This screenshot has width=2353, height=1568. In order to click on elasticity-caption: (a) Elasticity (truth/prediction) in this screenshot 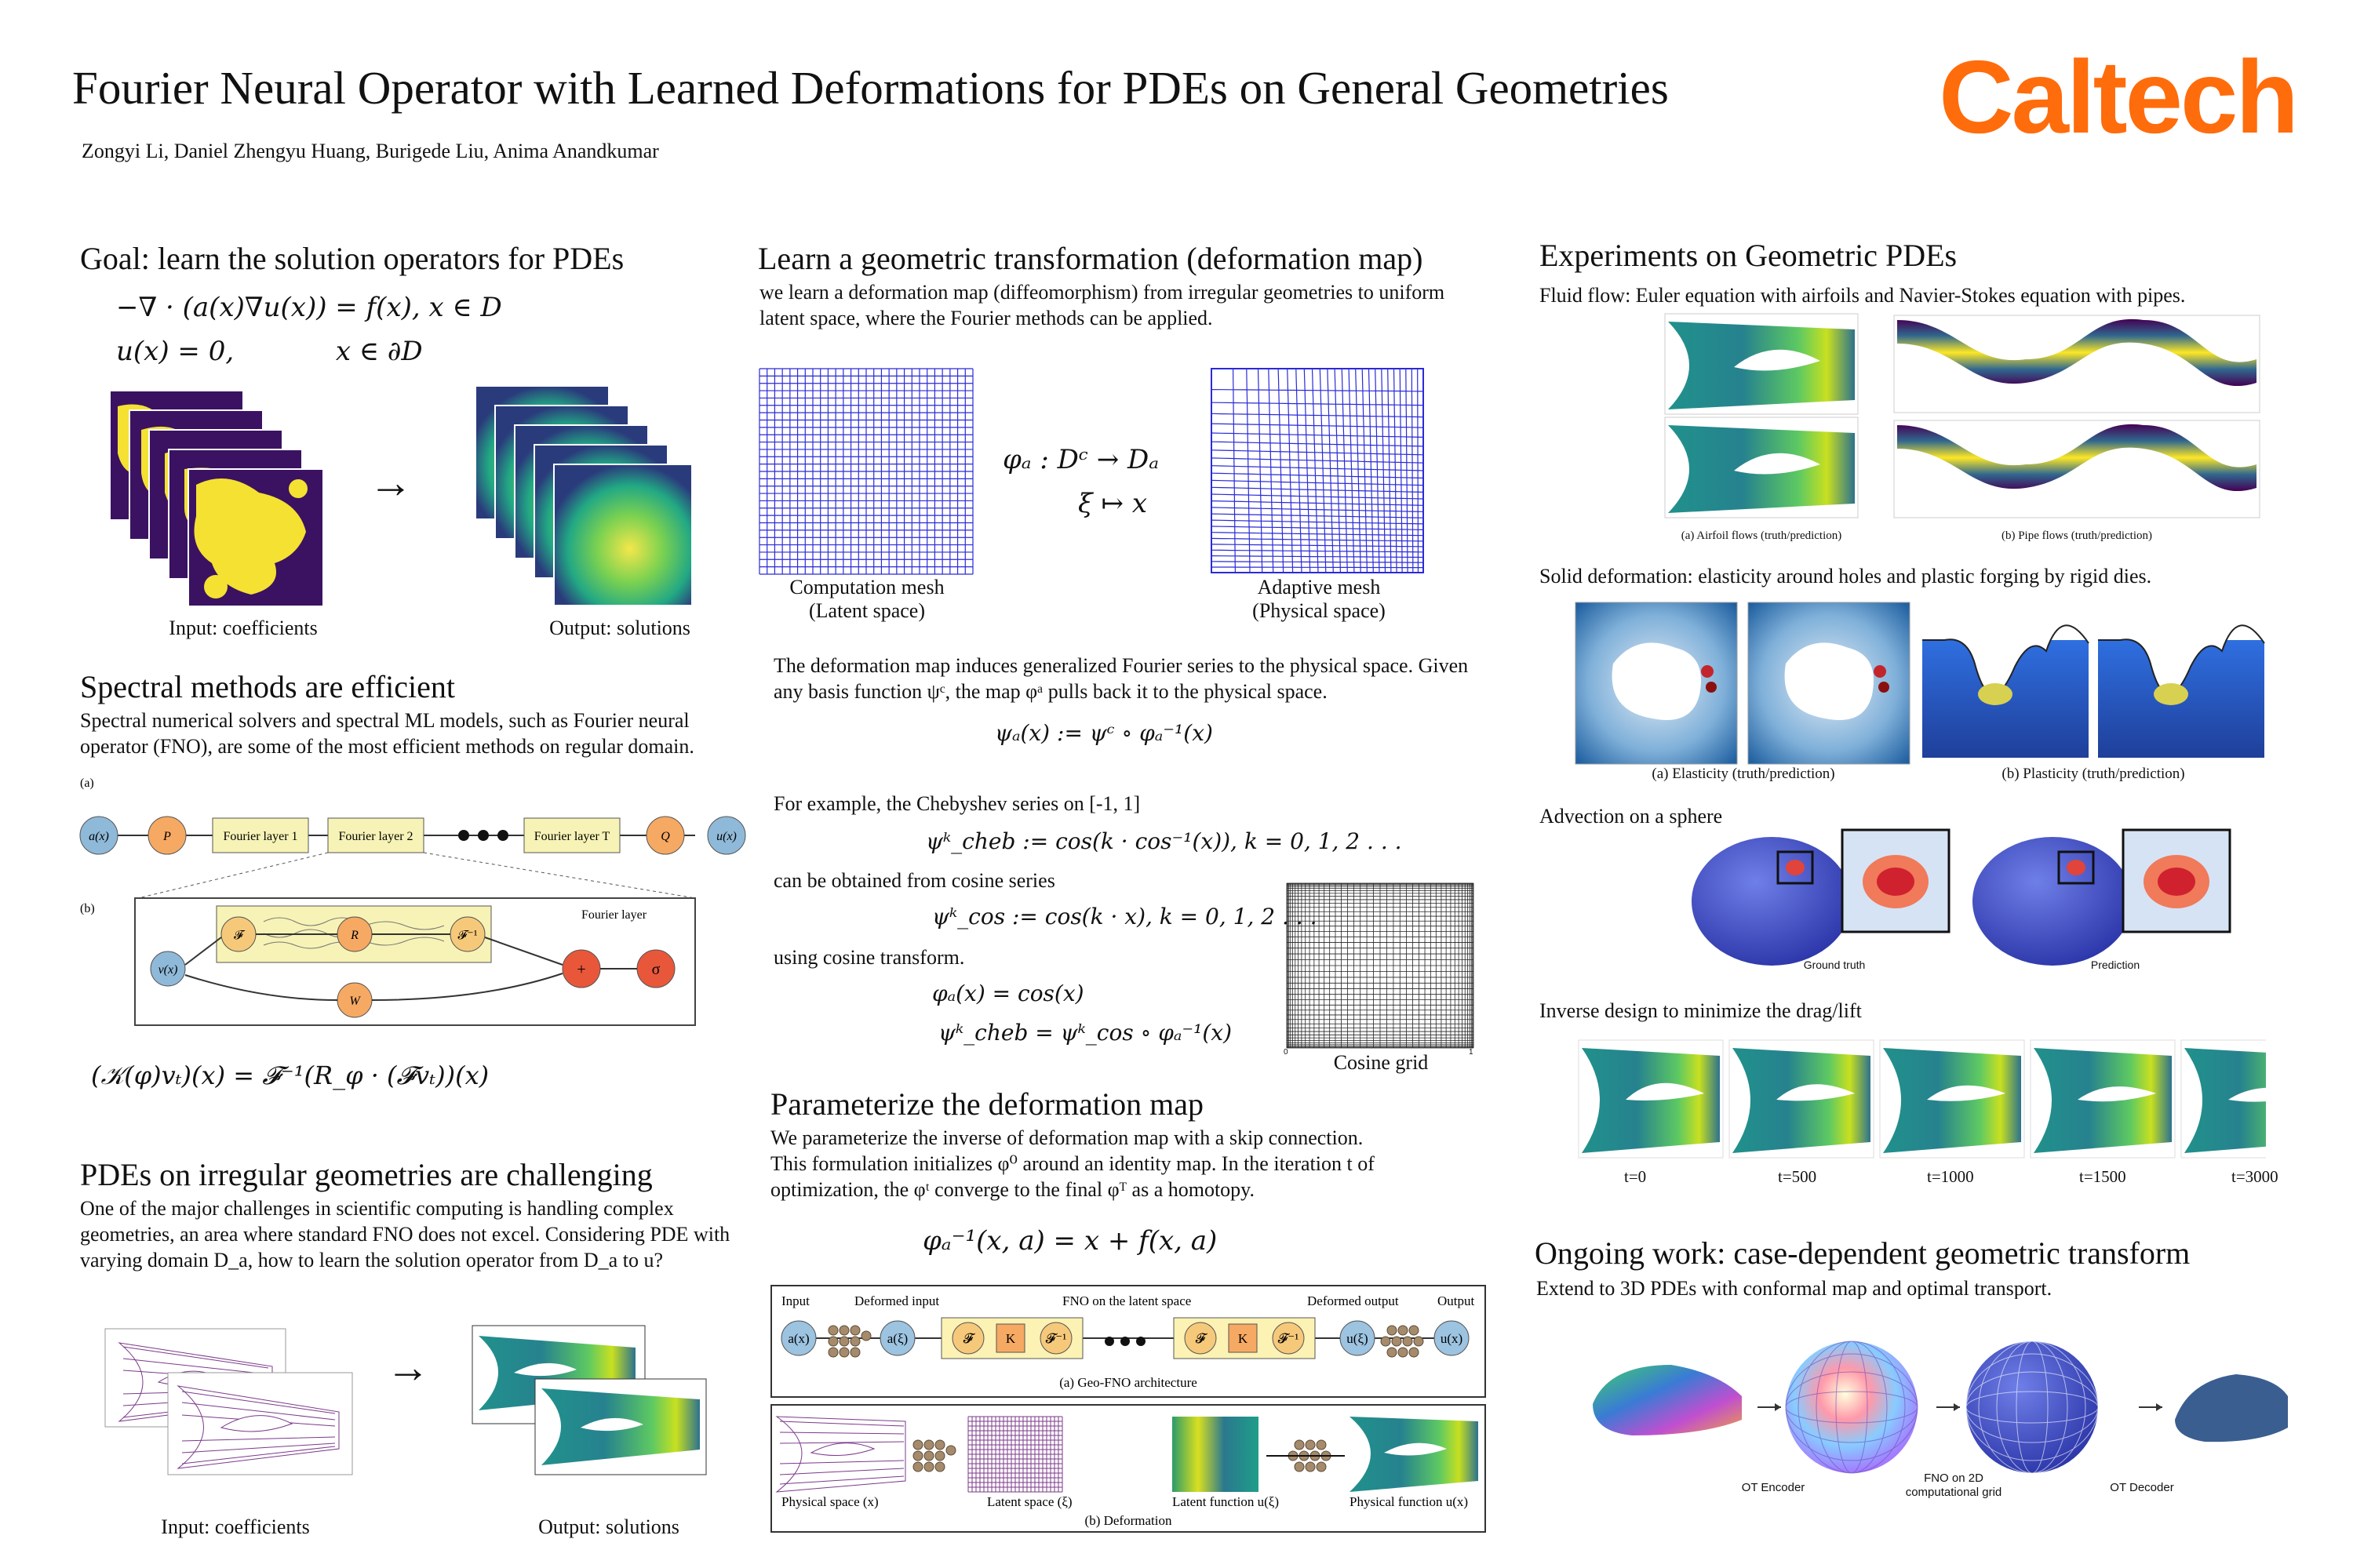, I will do `click(1743, 774)`.